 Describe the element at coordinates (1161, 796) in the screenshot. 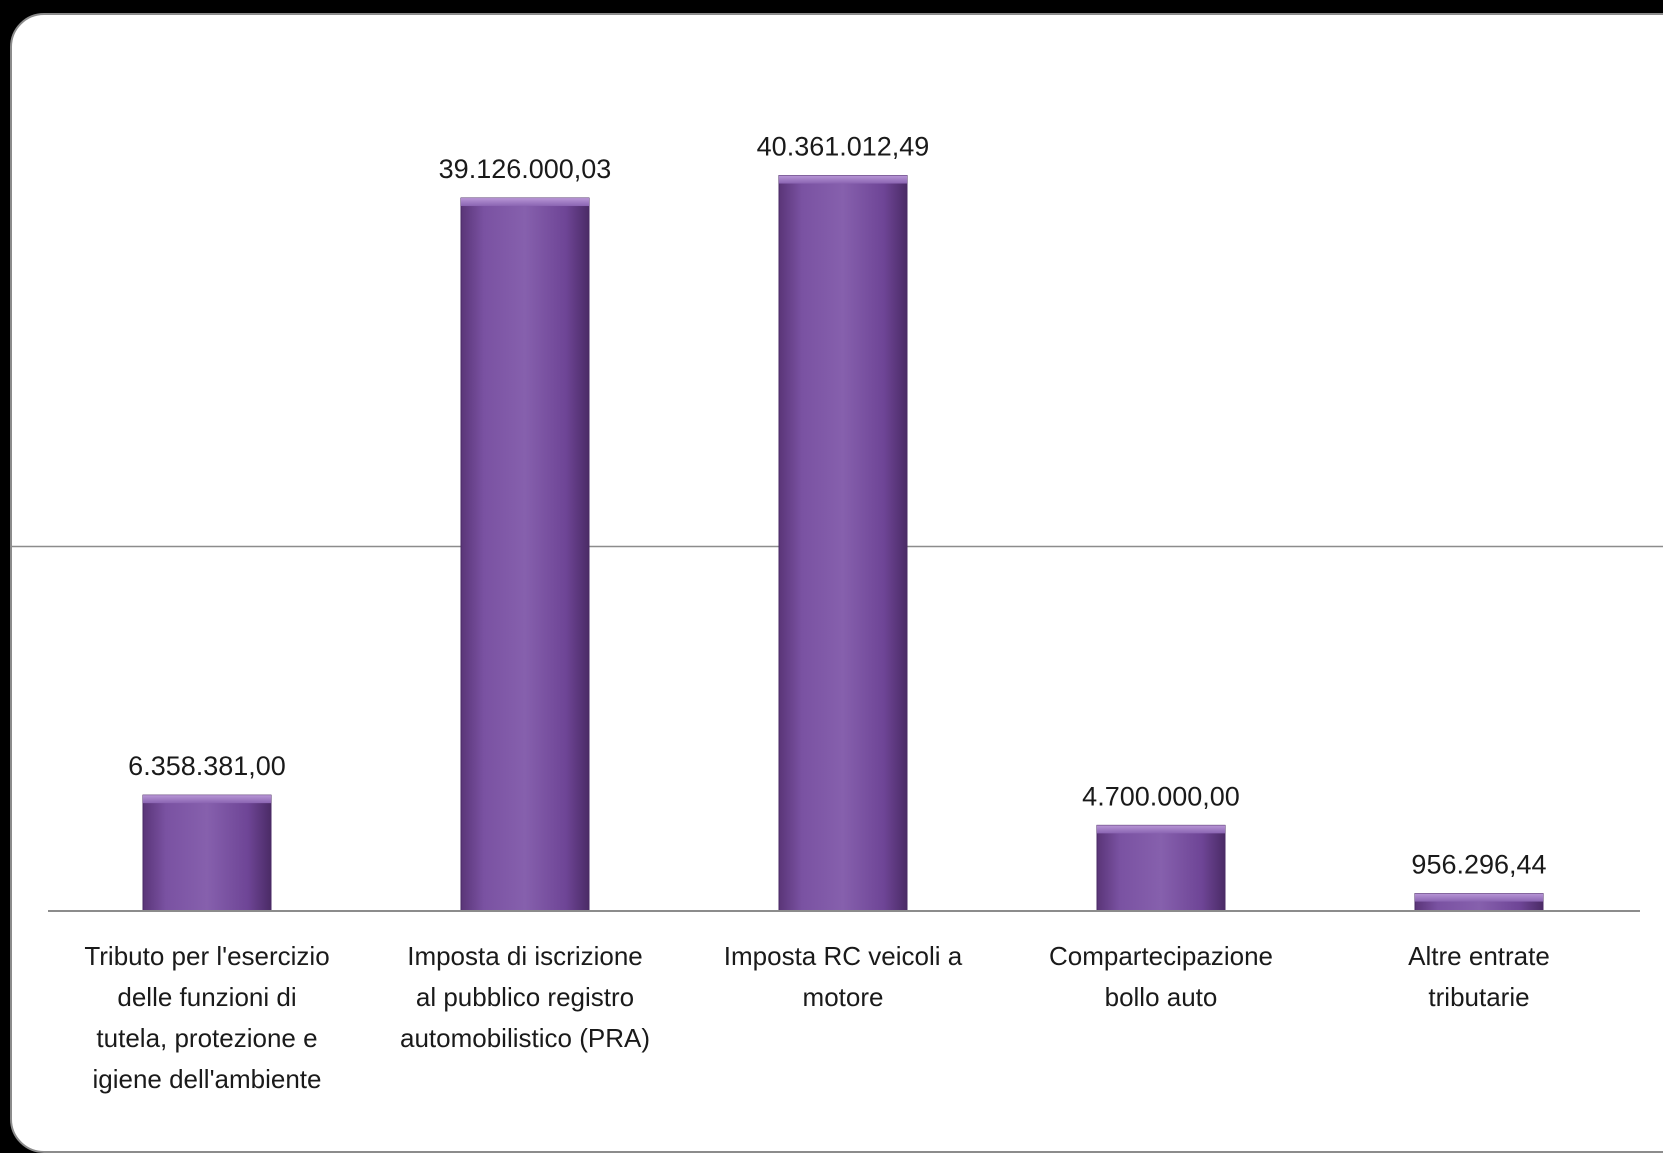

I see `value-label-3: 4.700.000,00` at that location.